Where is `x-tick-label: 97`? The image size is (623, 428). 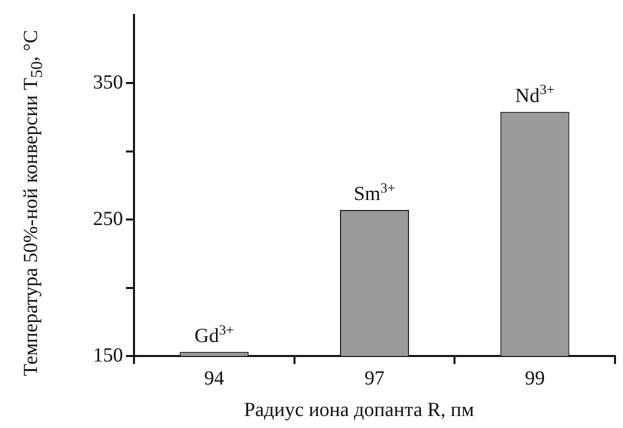
x-tick-label: 97 is located at coordinates (374, 378).